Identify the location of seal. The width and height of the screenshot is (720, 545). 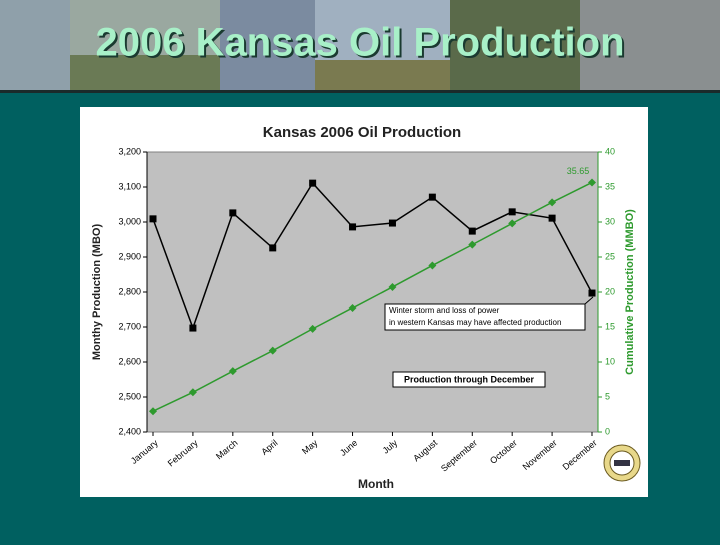
(622, 463).